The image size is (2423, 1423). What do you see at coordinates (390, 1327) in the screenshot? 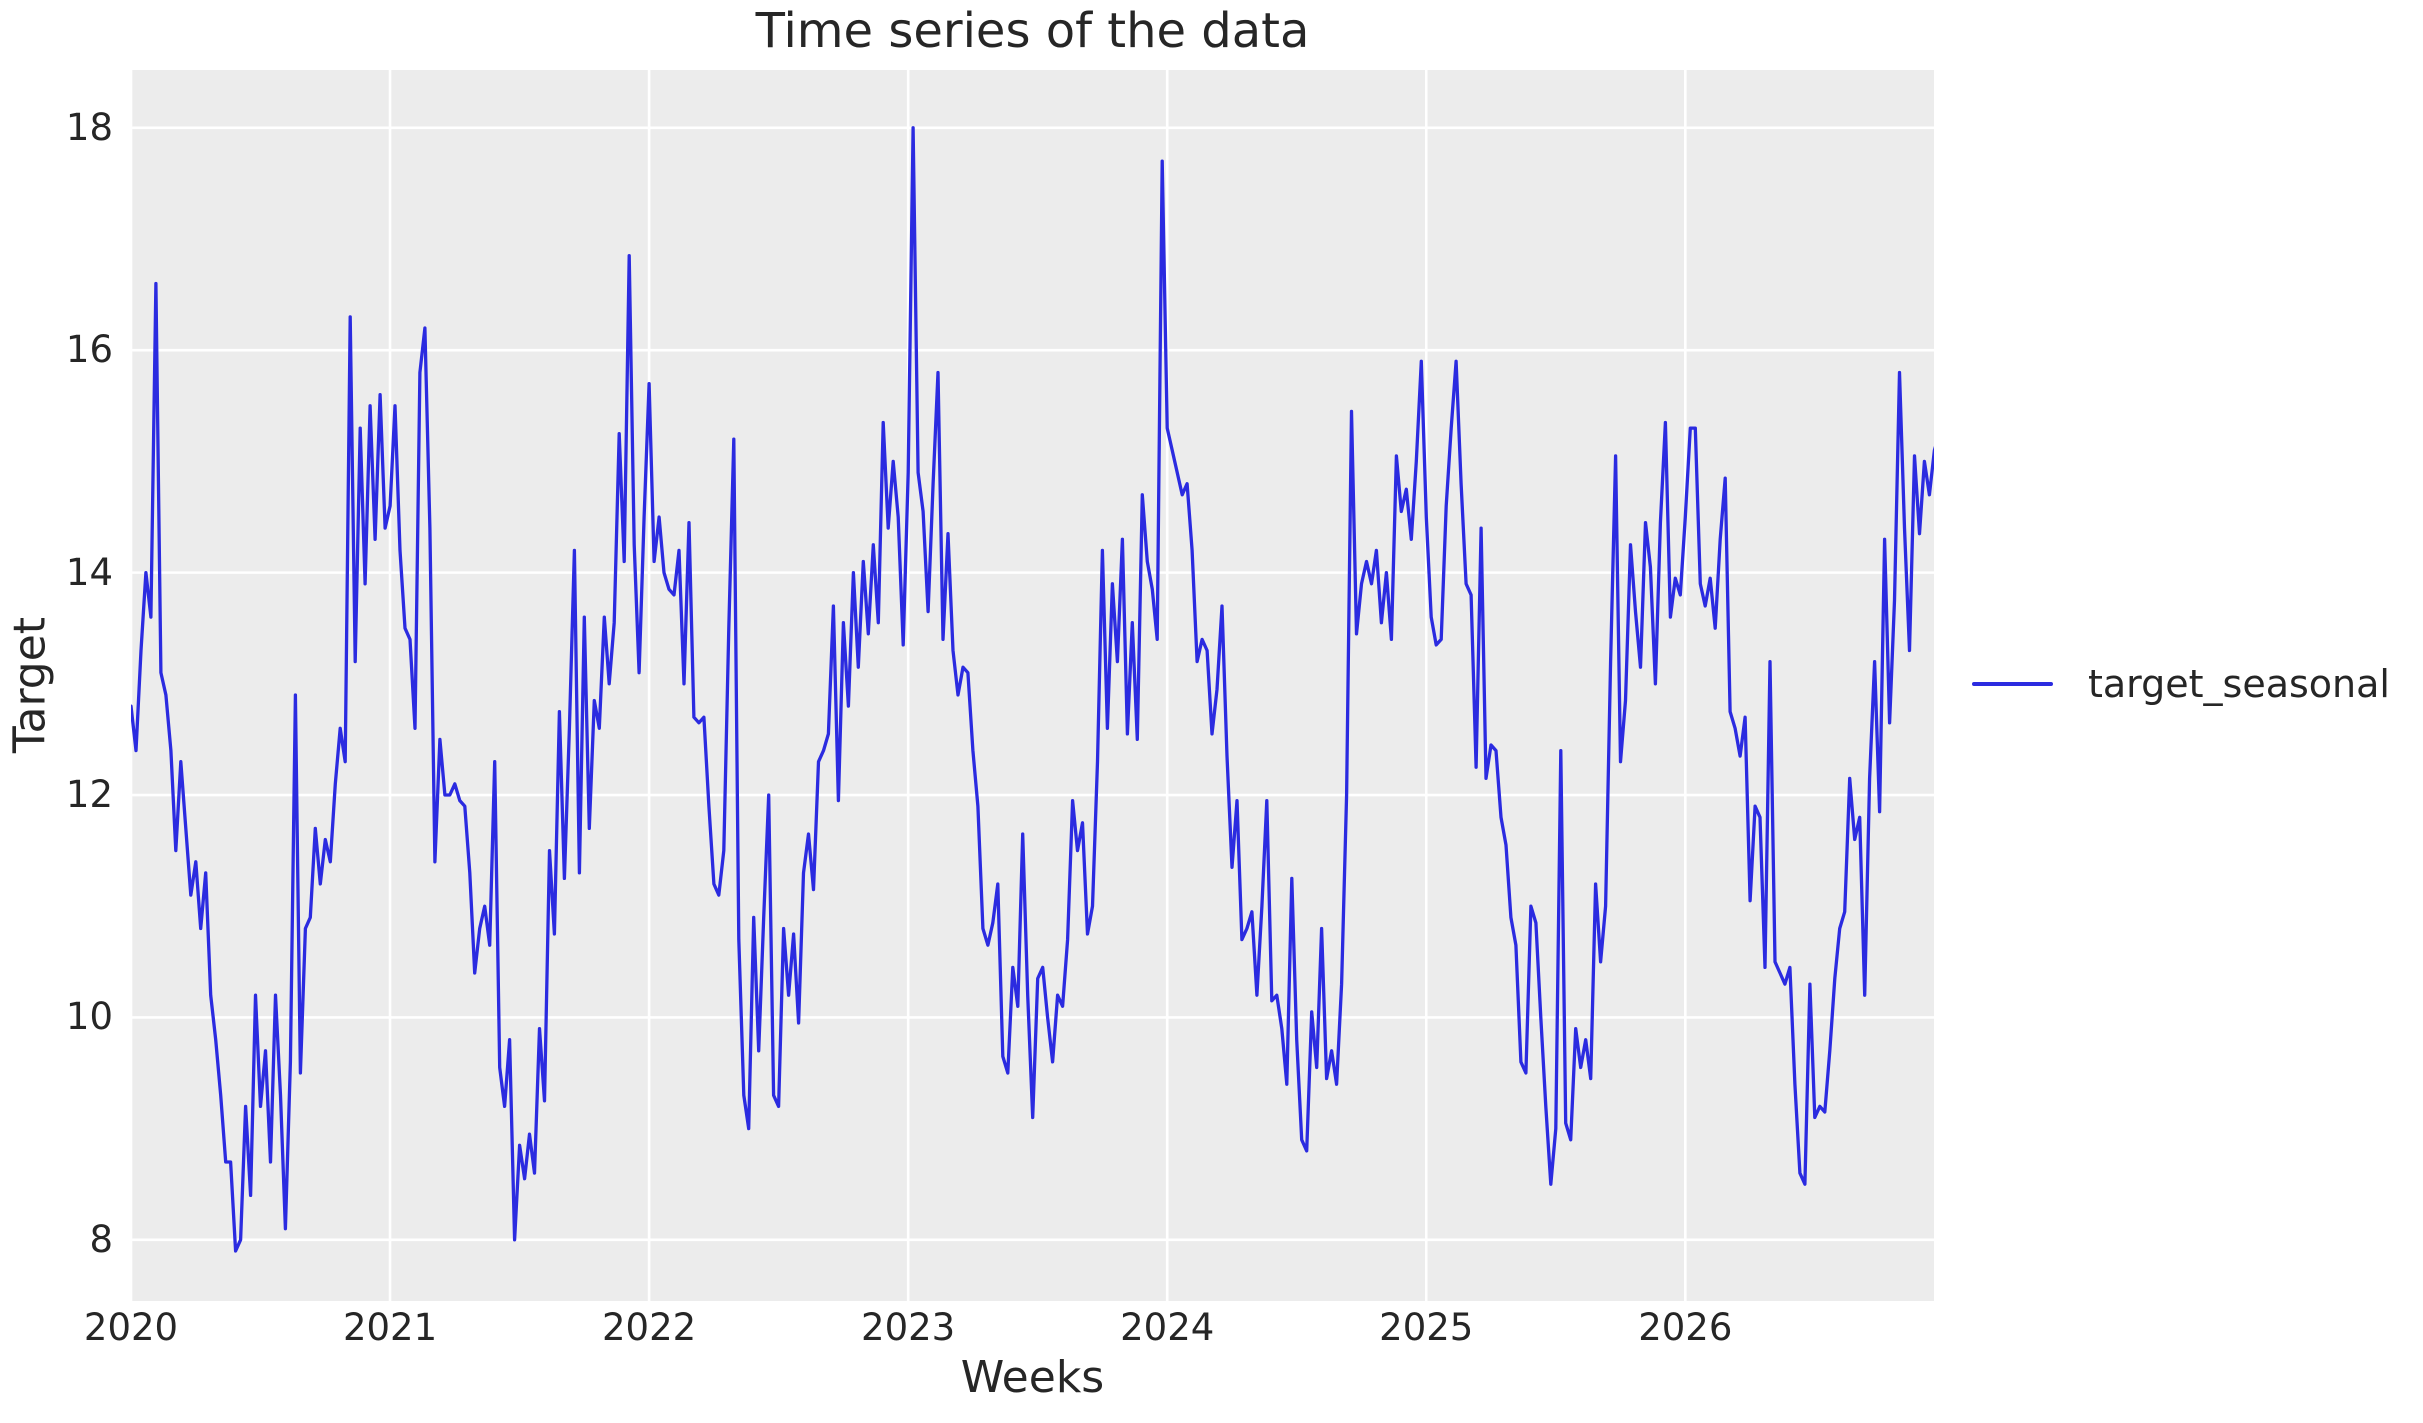
I see `x-tick-label: 2021` at bounding box center [390, 1327].